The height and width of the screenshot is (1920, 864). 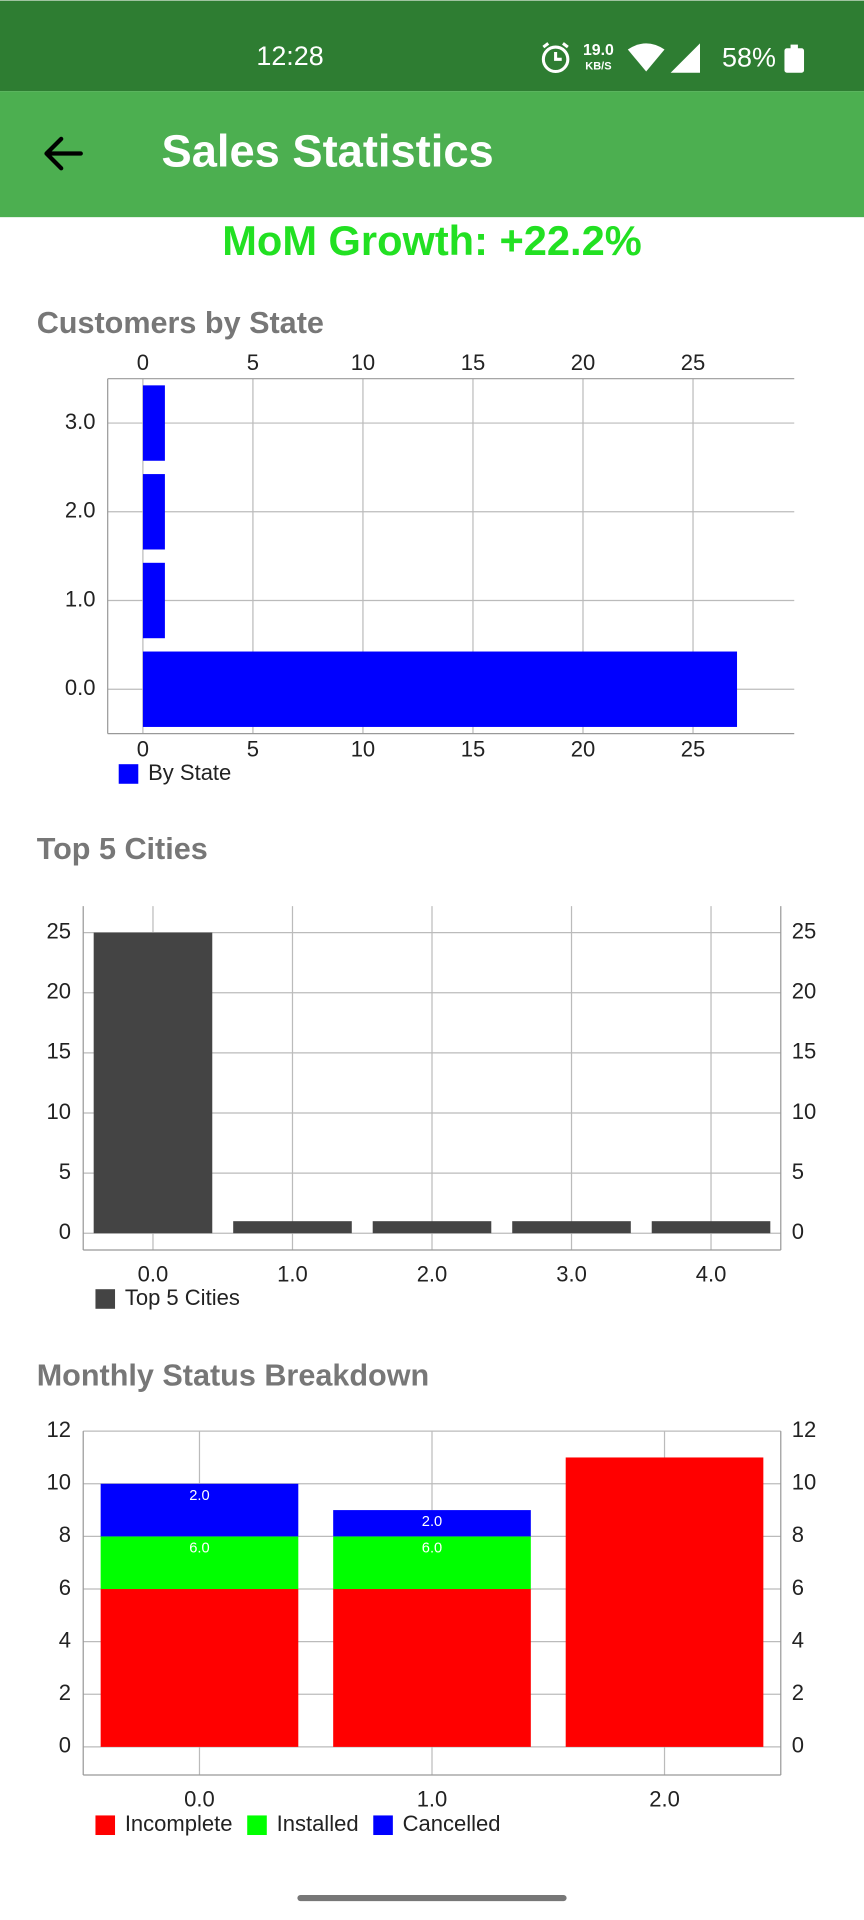 I want to click on y-tick-label: 3.0, so click(x=80, y=421).